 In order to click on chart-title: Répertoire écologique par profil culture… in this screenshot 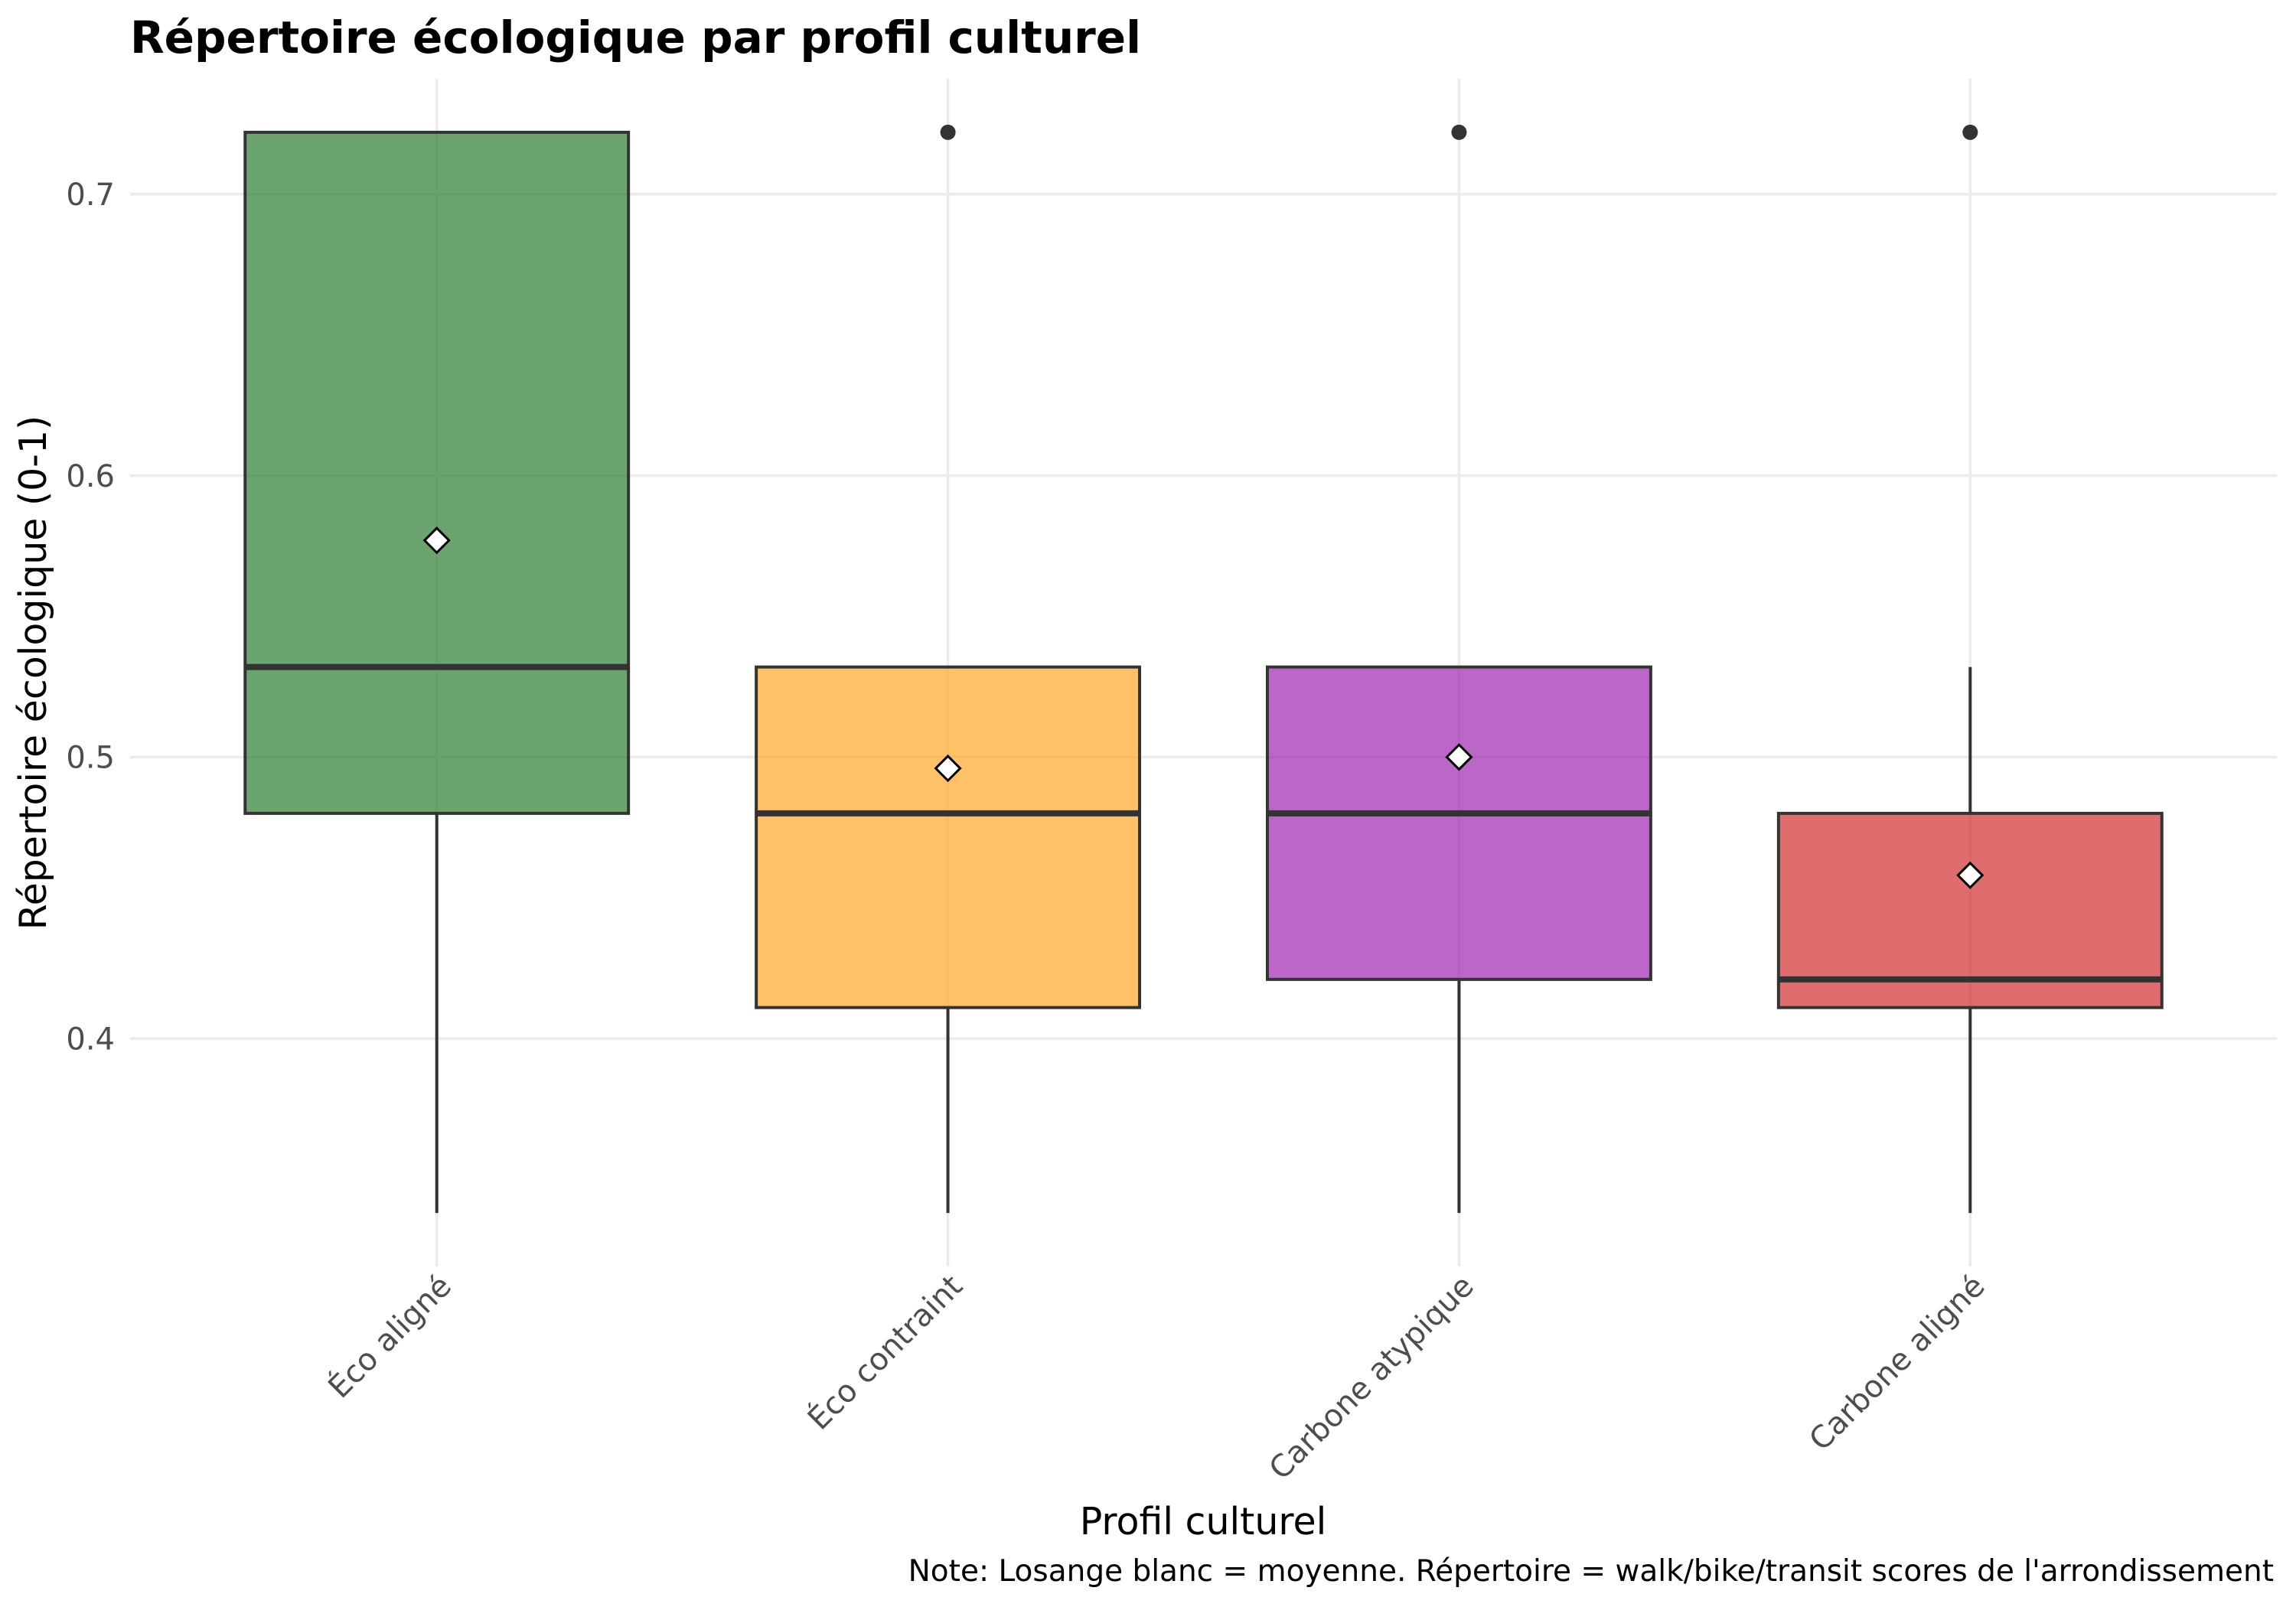, I will do `click(635, 37)`.